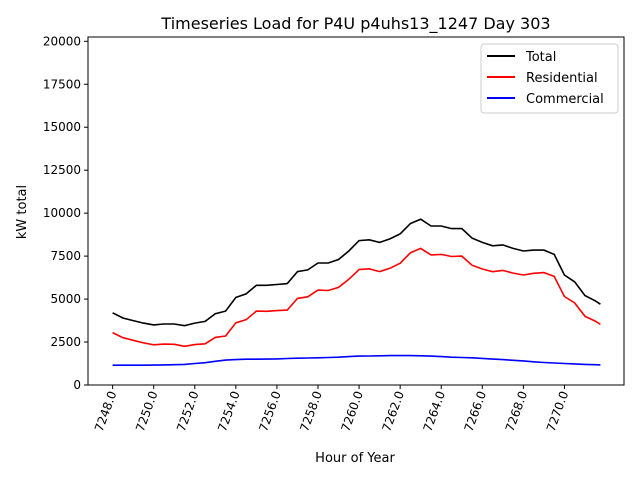  Describe the element at coordinates (270, 411) in the screenshot. I see `x-tick-label: 7256.0` at that location.